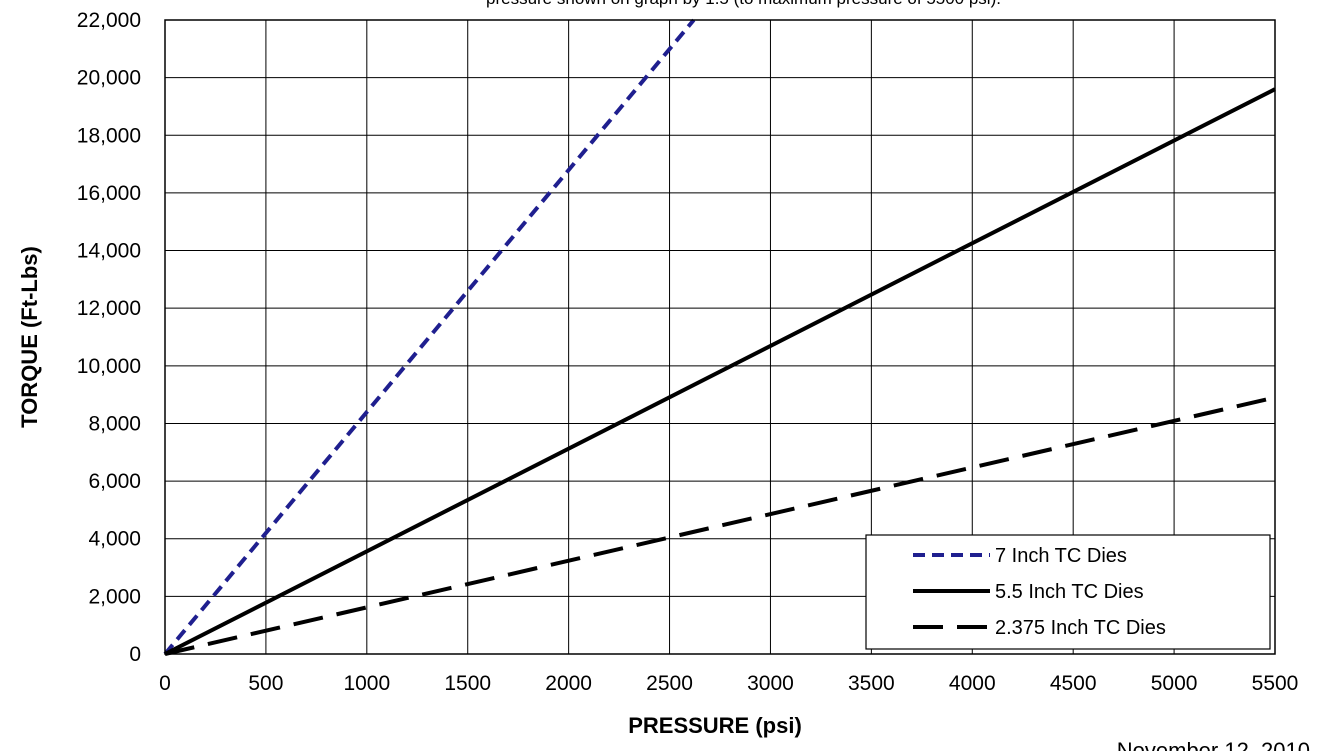  I want to click on y-tick-label: 20,000, so click(109, 78).